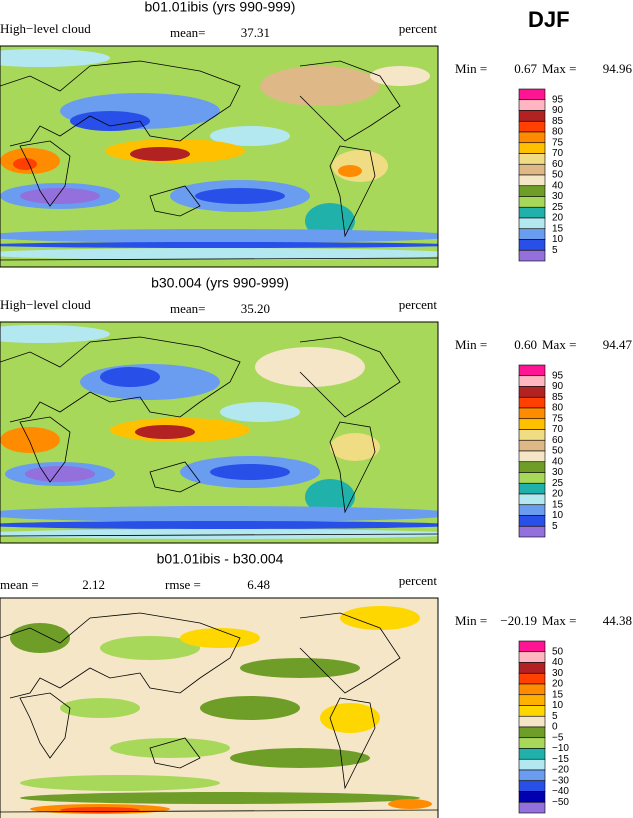 The width and height of the screenshot is (633, 818). Describe the element at coordinates (518, 620) in the screenshot. I see `min-value: −20.19` at that location.